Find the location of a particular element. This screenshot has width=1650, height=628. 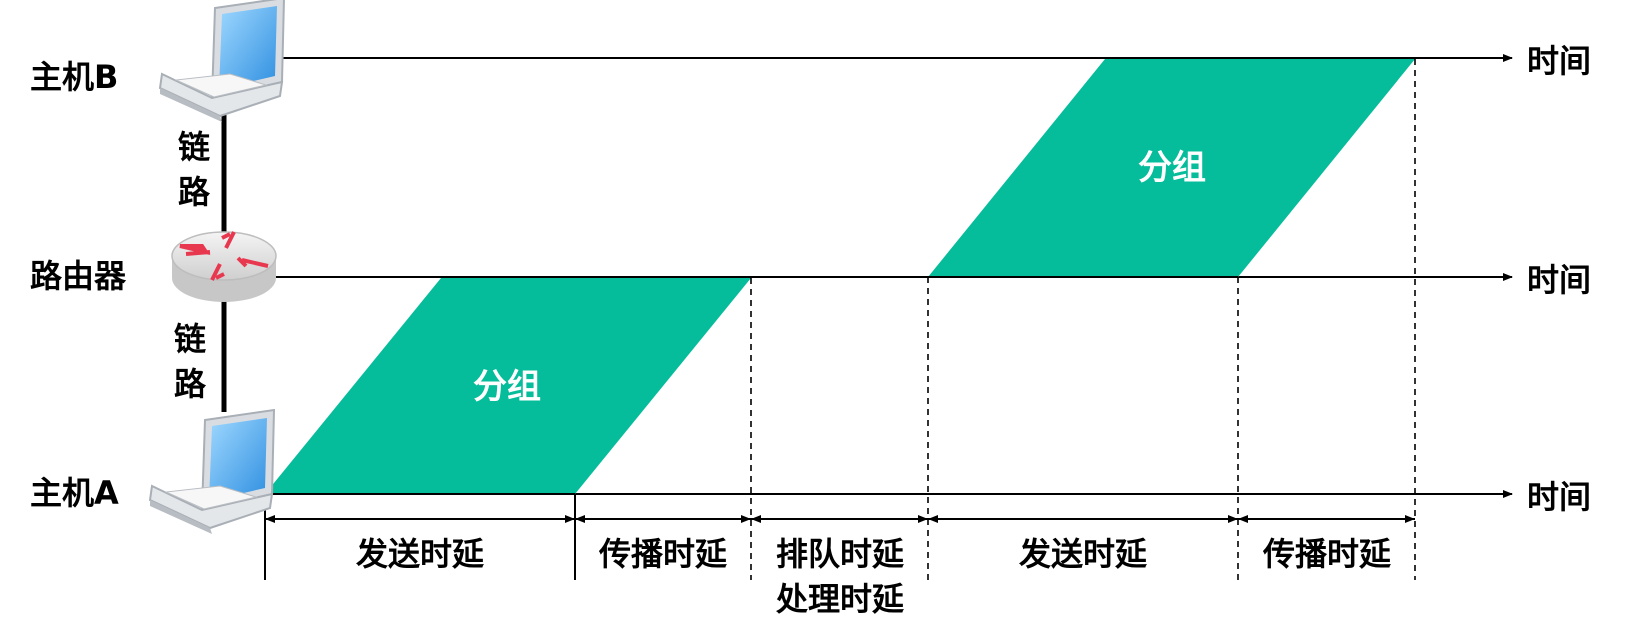

axis-label-host-a: 时间 is located at coordinates (1559, 497).